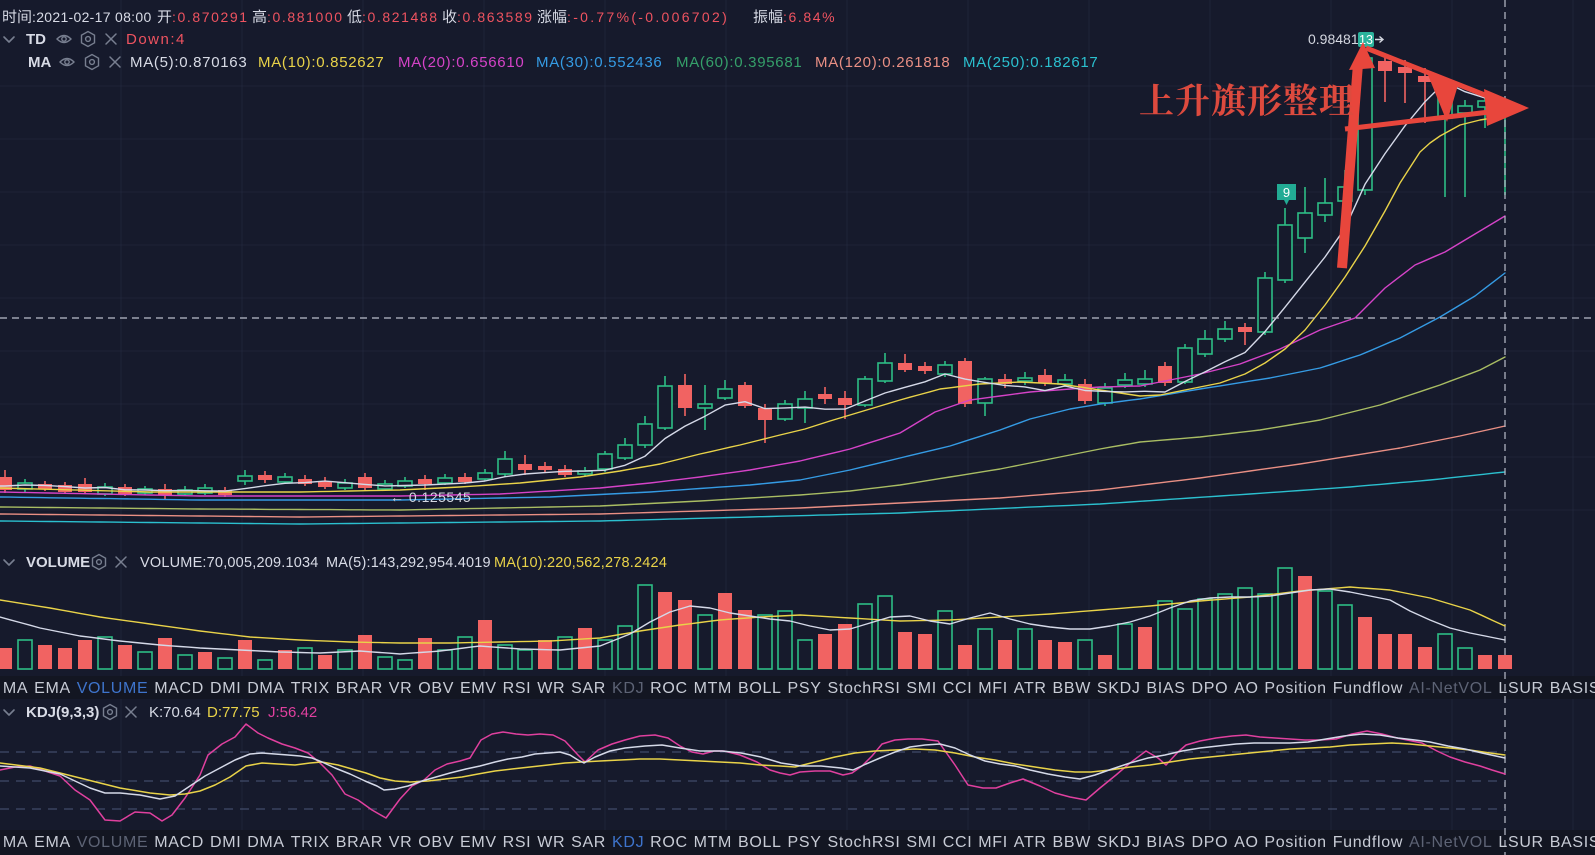 This screenshot has height=855, width=1595. Describe the element at coordinates (408, 563) in the screenshot. I see `svg-text: MA(5):143,292,954.4019` at that location.